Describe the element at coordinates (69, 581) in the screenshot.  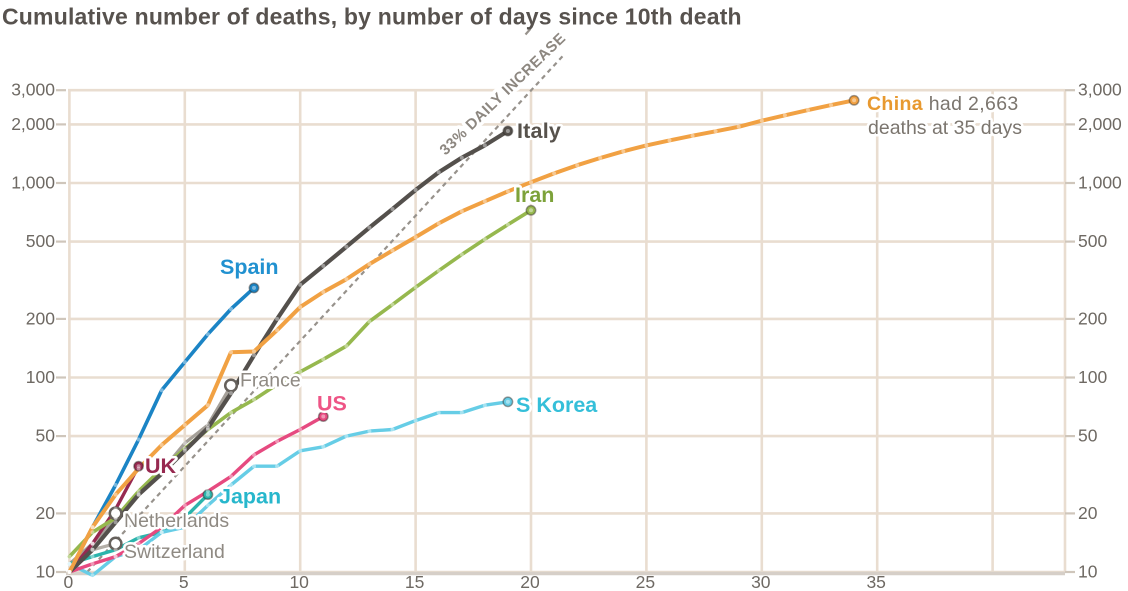
I see `svg-text: 0` at that location.